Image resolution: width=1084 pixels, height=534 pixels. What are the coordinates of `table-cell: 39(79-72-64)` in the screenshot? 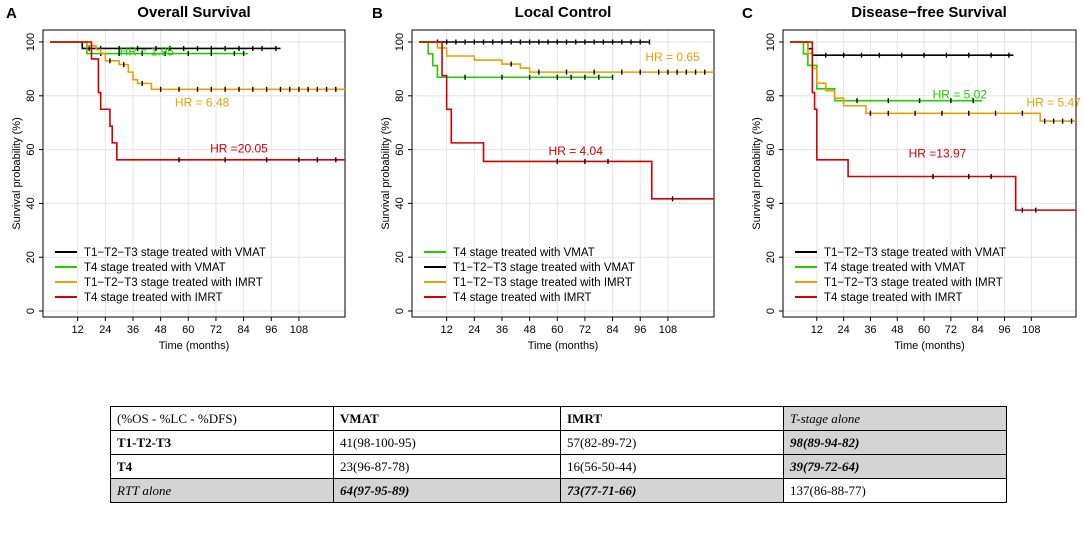 It's located at (895, 466).